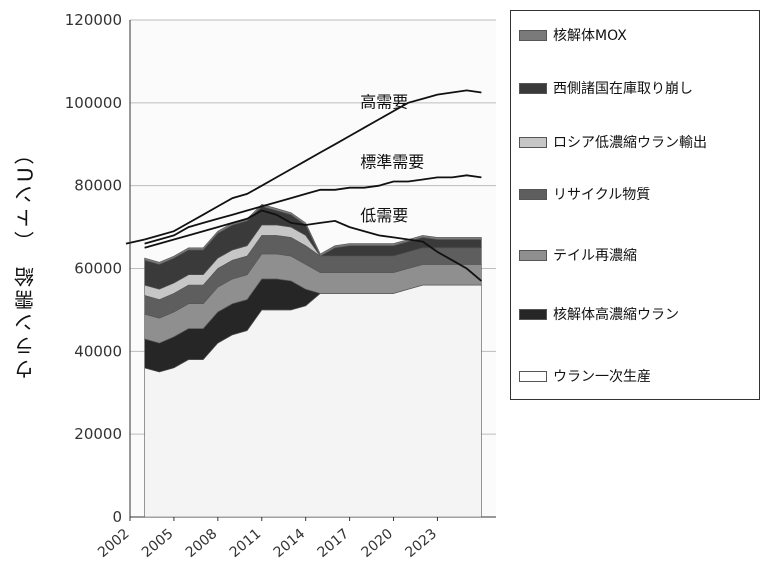  What do you see at coordinates (98, 269) in the screenshot?
I see `y-tick-label: 60000` at bounding box center [98, 269].